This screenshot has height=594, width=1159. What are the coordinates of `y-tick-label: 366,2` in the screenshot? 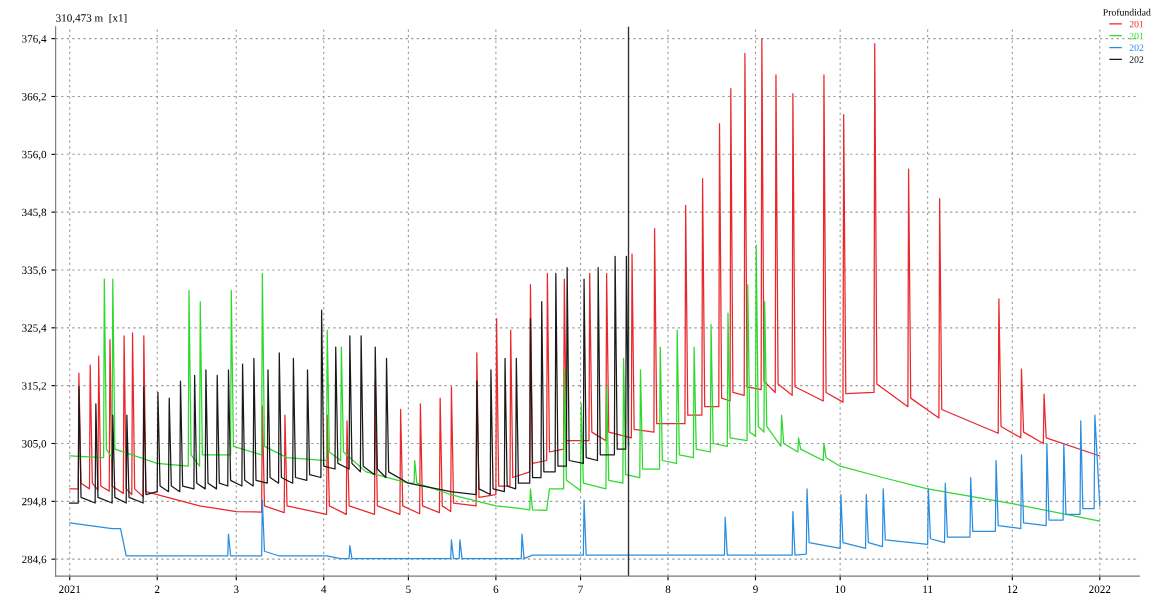 It's located at (34, 97).